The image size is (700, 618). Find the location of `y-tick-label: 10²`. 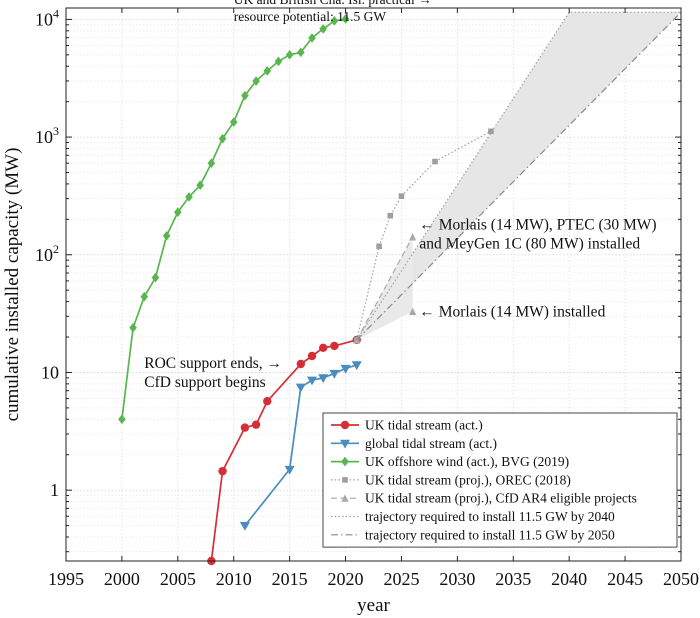

y-tick-label: 10² is located at coordinates (47, 253).